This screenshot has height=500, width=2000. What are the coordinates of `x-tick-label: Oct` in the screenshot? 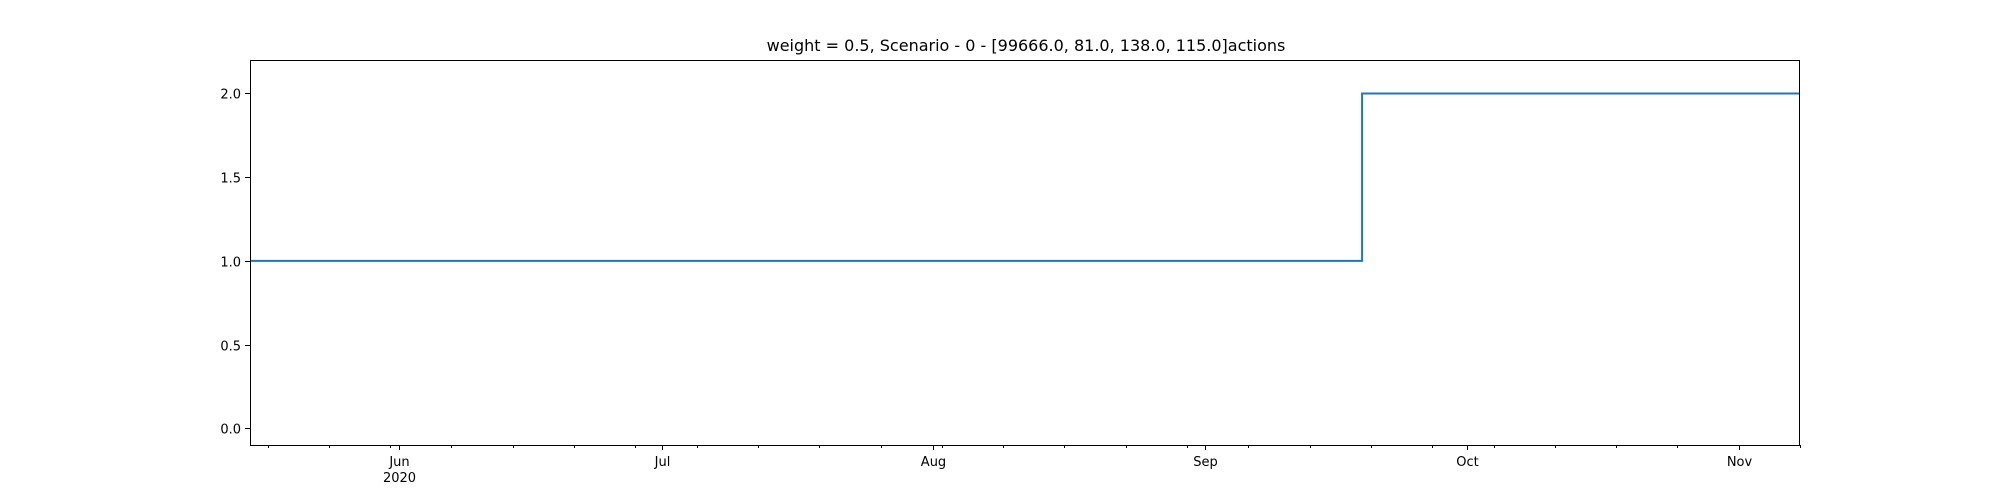 It's located at (1467, 462).